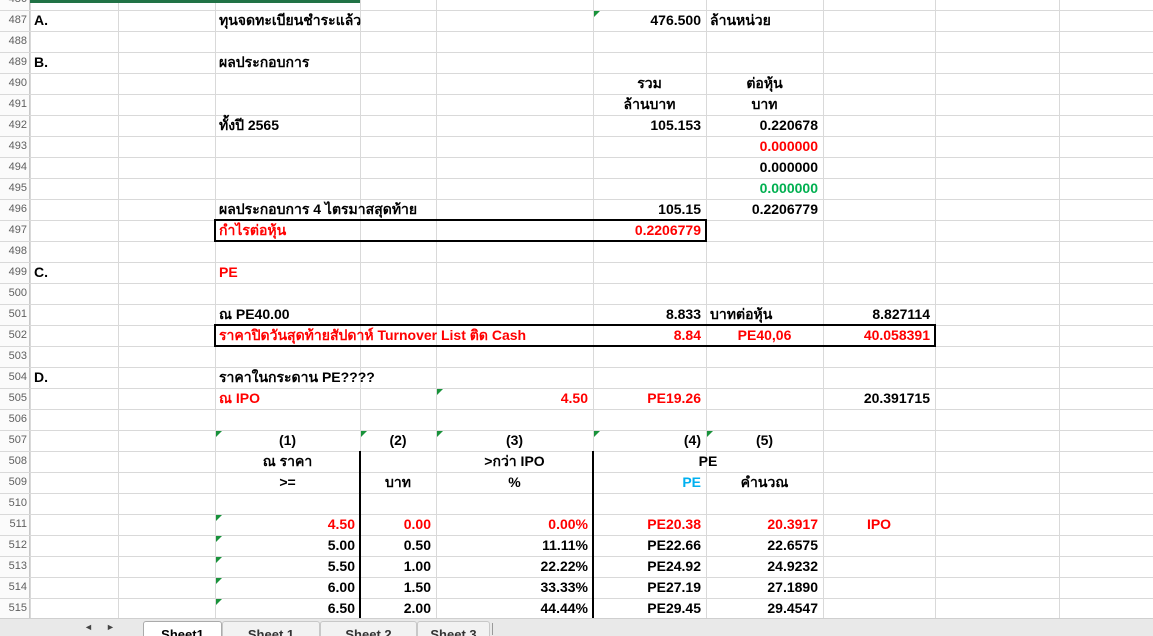  What do you see at coordinates (287, 545) in the screenshot?
I see `cell-r512-c3: 5.00` at bounding box center [287, 545].